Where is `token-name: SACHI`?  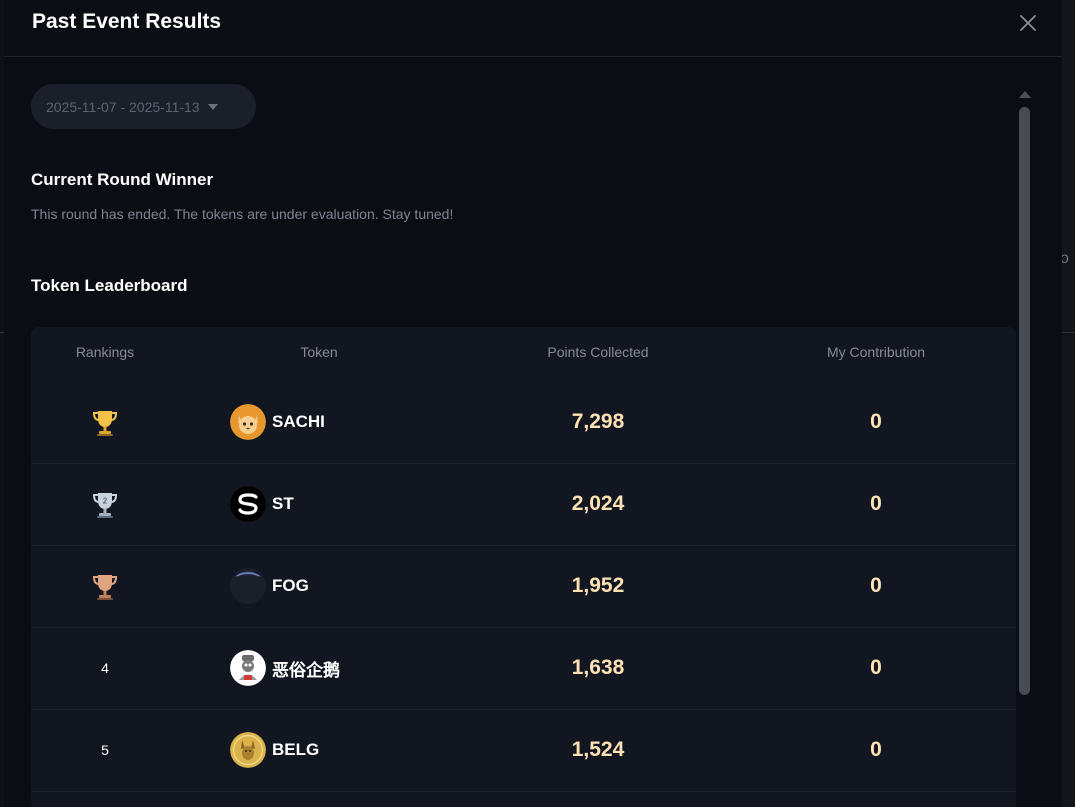
token-name: SACHI is located at coordinates (298, 421).